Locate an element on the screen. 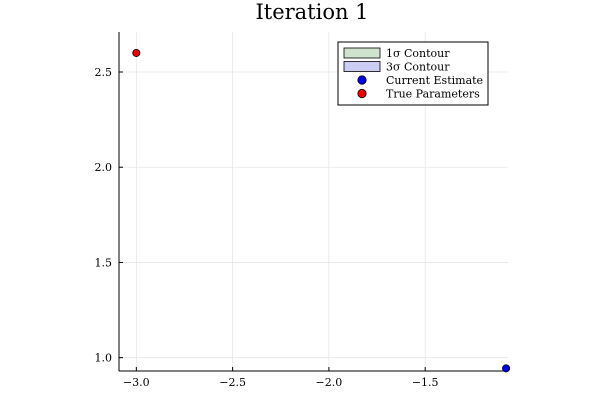 The height and width of the screenshot is (400, 600). y-tick-label: 1.0 is located at coordinates (104, 358).